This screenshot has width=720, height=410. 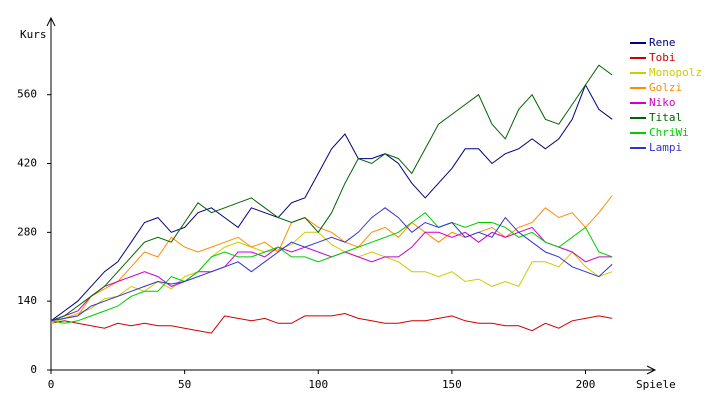 What do you see at coordinates (651, 370) in the screenshot?
I see `x-axis-arrow` at bounding box center [651, 370].